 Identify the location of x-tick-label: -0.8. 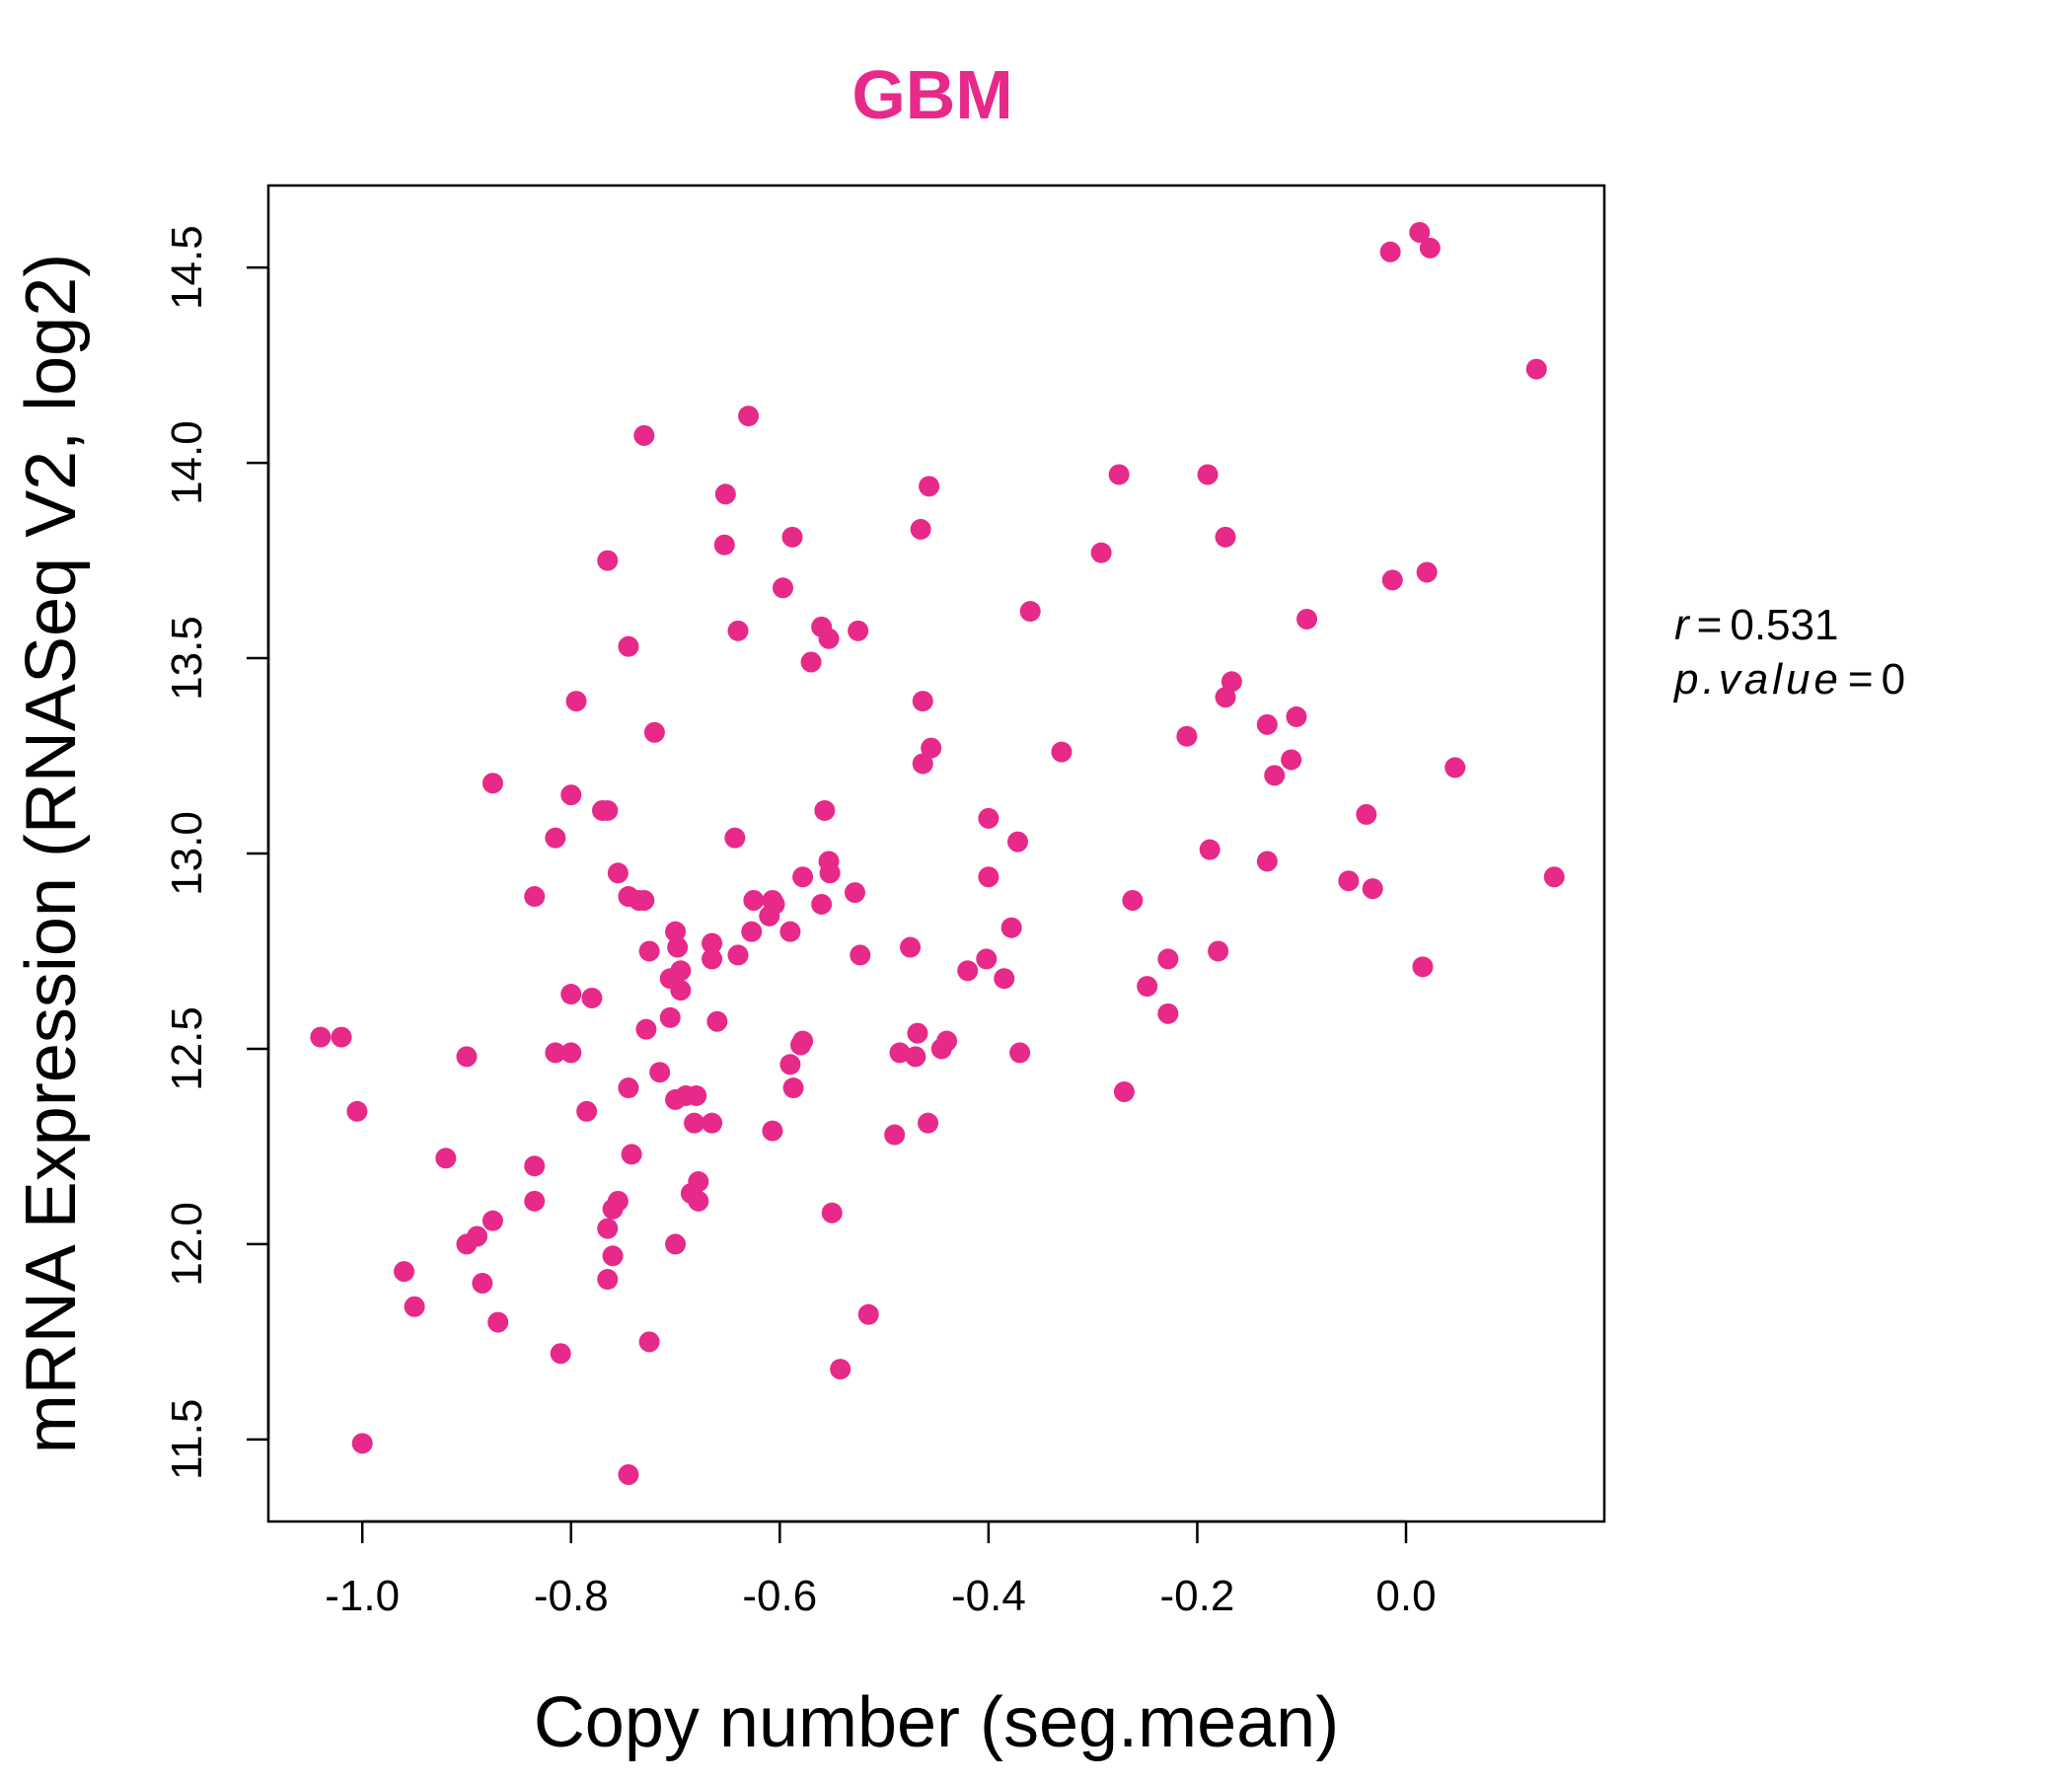
(572, 1596).